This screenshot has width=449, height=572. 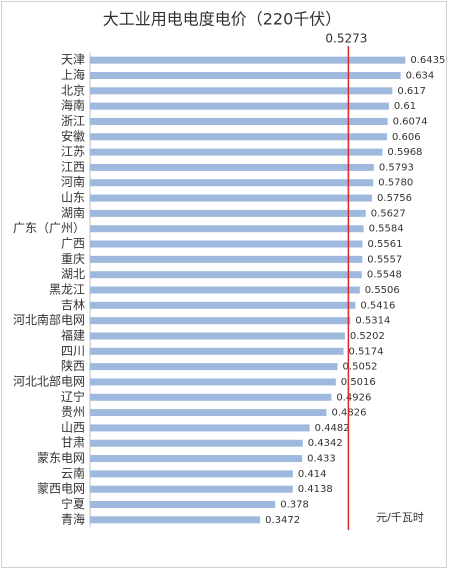 I want to click on y-tick-label: 湖南, so click(x=73, y=212).